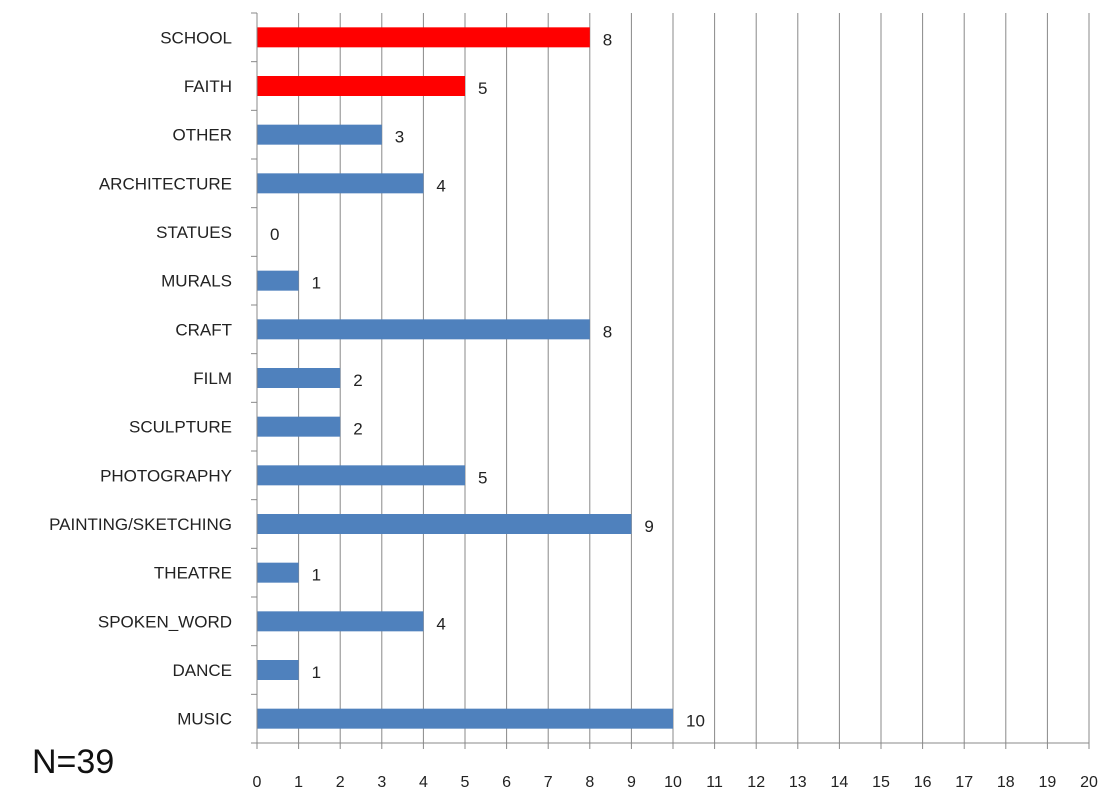 This screenshot has width=1109, height=797. What do you see at coordinates (964, 782) in the screenshot?
I see `x-tick-label: 17` at bounding box center [964, 782].